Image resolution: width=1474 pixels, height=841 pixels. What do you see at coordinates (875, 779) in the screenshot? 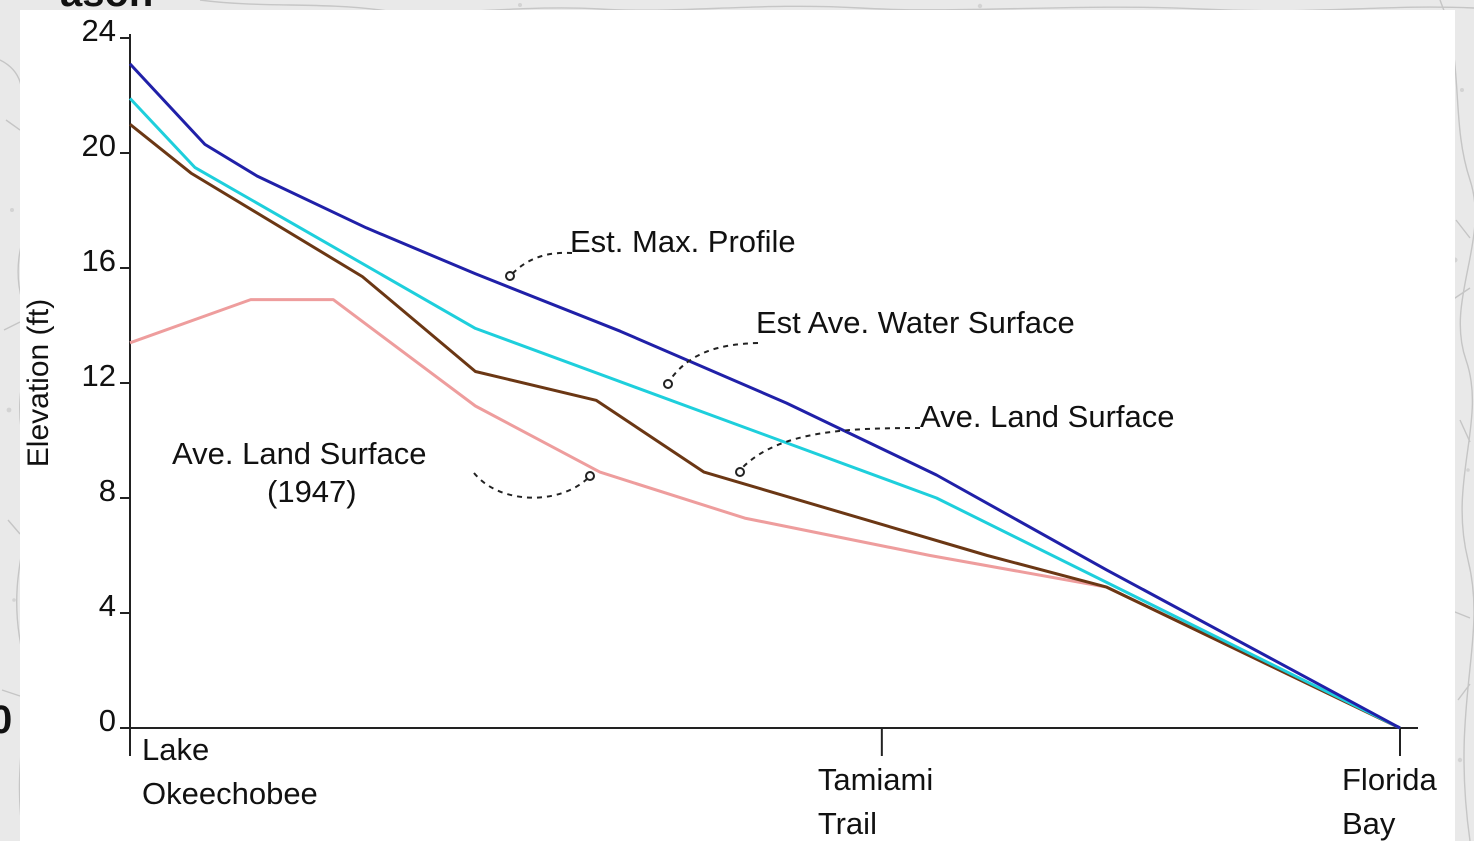
I see `x-category-label: Tamiami` at bounding box center [875, 779].